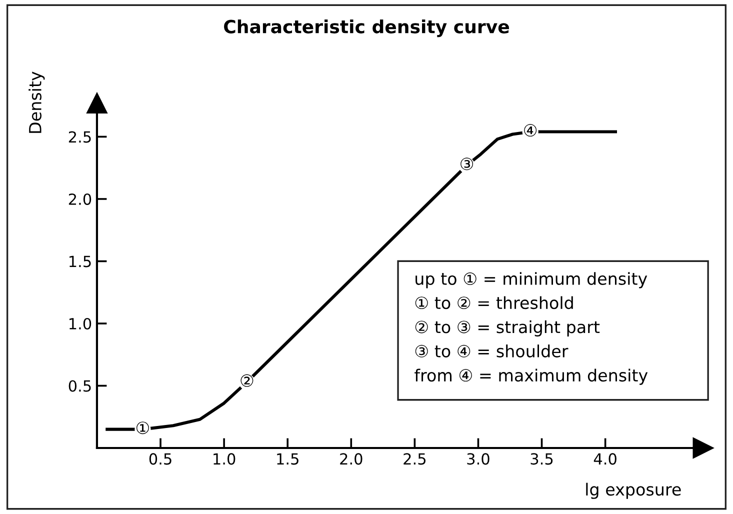 Image resolution: width=733 pixels, height=514 pixels. I want to click on y-tick-label: 1.0, so click(80, 324).